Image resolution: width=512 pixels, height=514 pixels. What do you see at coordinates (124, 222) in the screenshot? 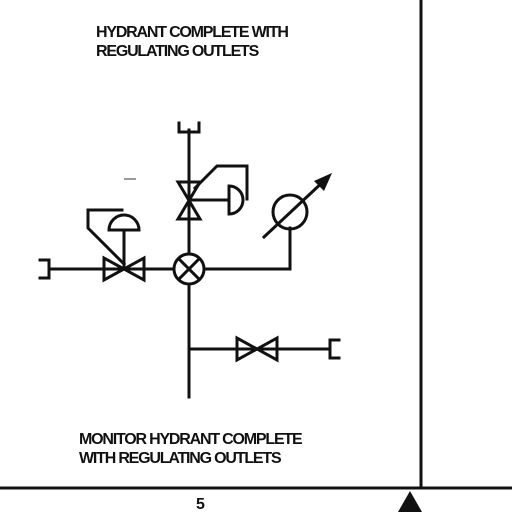
I see `left-valve-actuator-icon` at bounding box center [124, 222].